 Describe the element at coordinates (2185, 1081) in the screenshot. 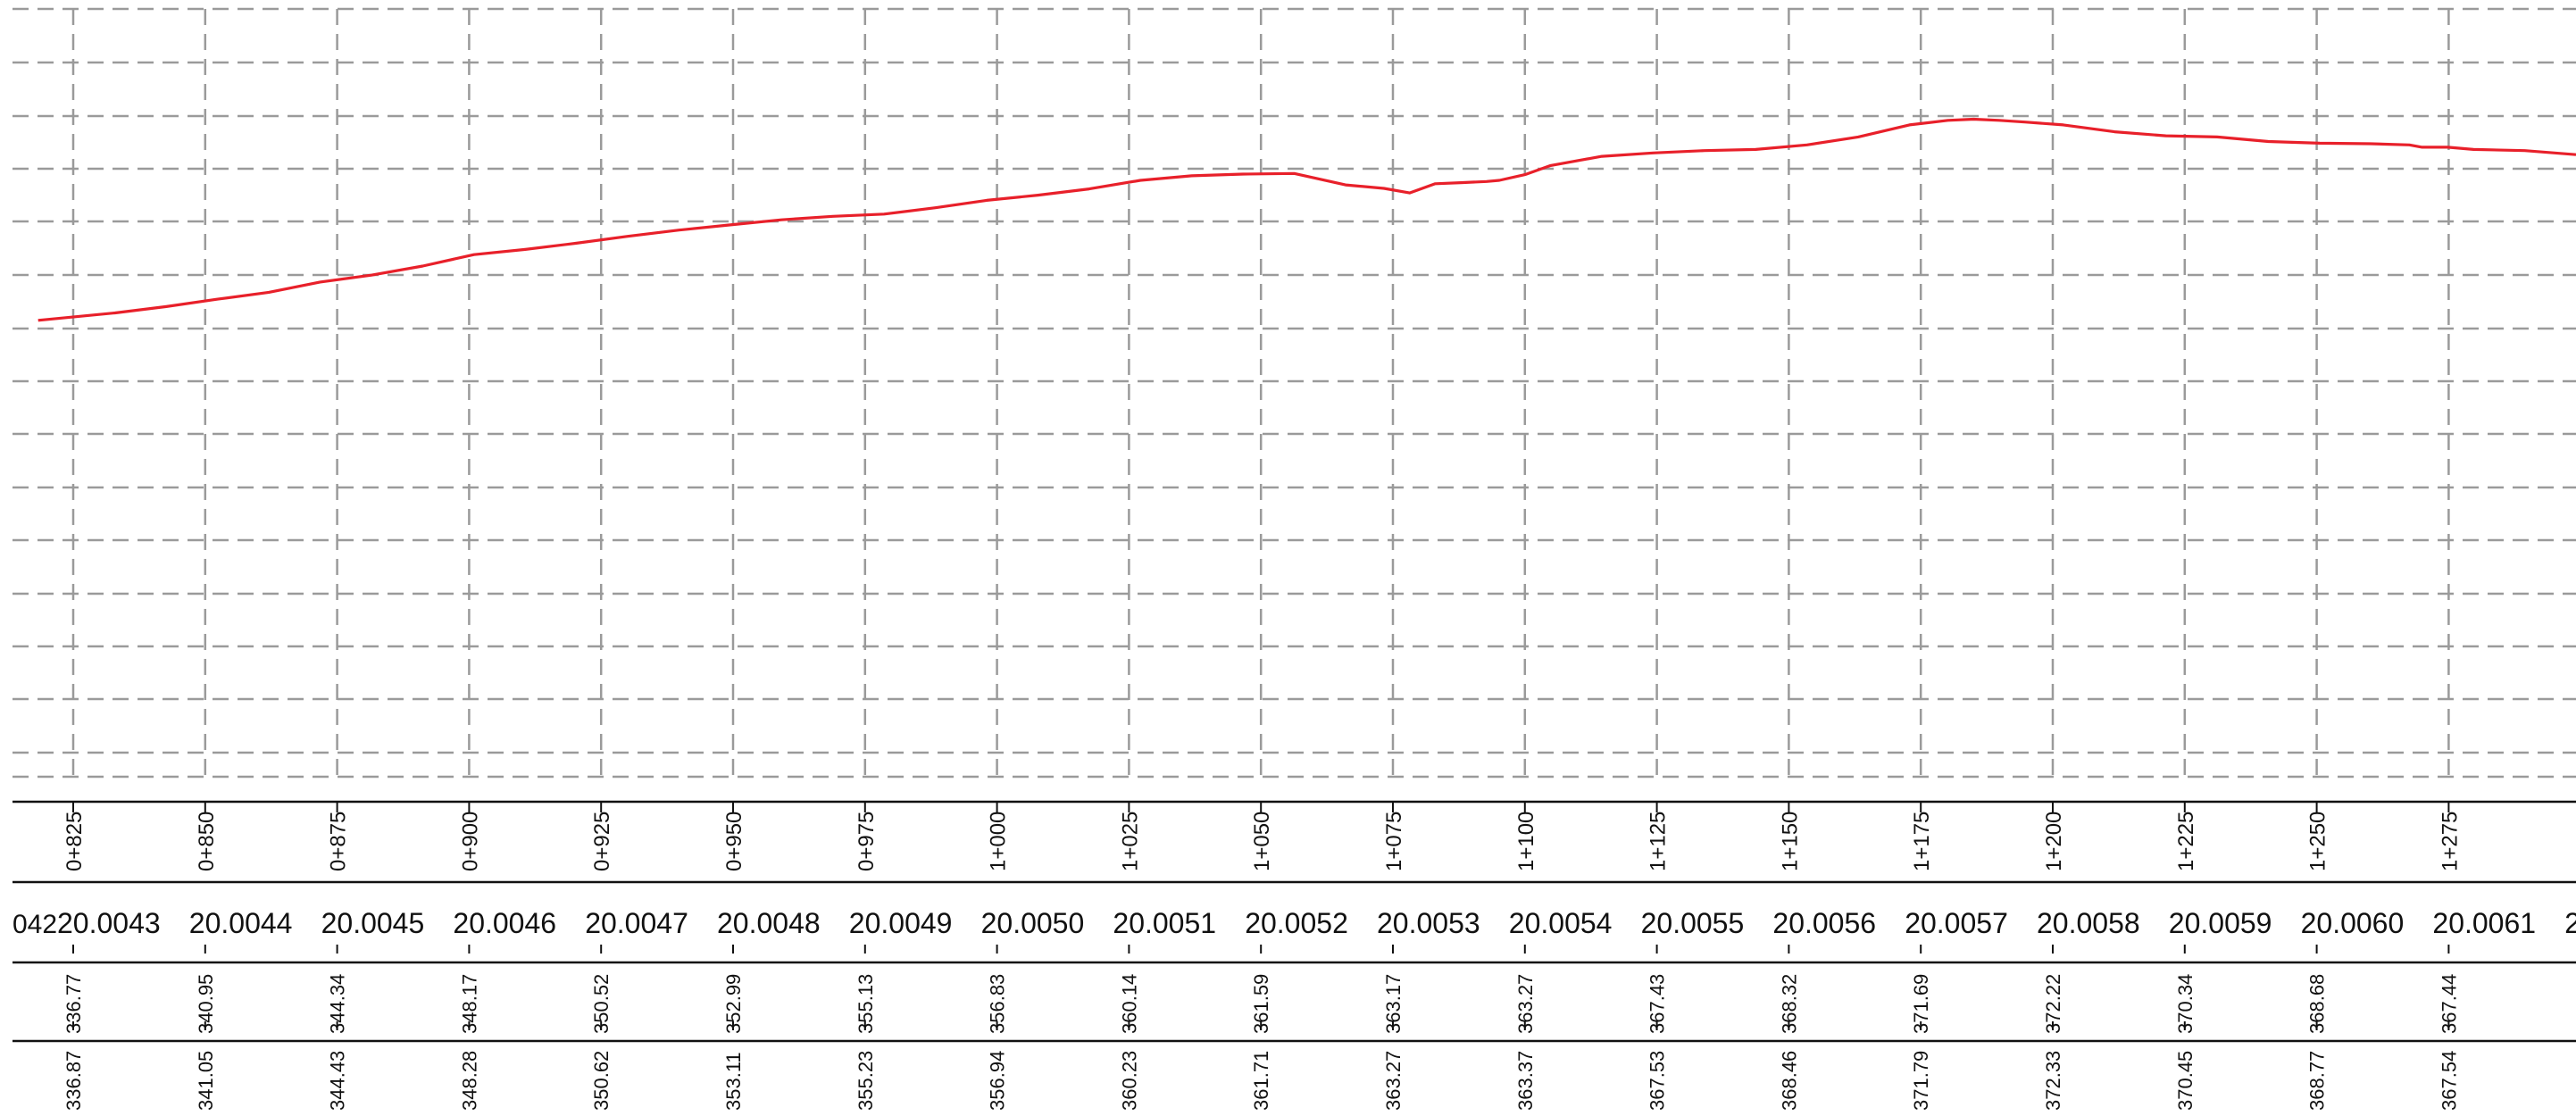

I see `value-label: 370.45` at that location.